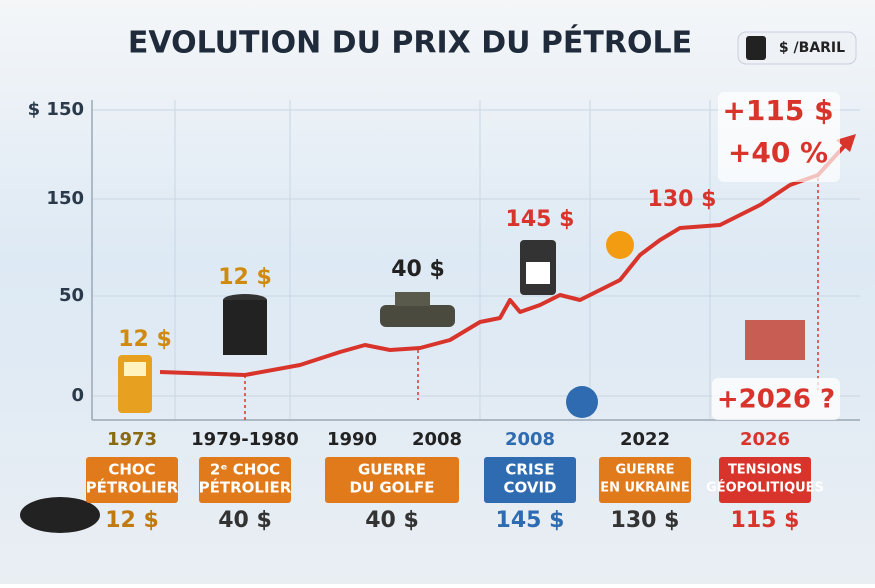 The image size is (875, 588). What do you see at coordinates (530, 488) in the screenshot?
I see `event: COVID` at bounding box center [530, 488].